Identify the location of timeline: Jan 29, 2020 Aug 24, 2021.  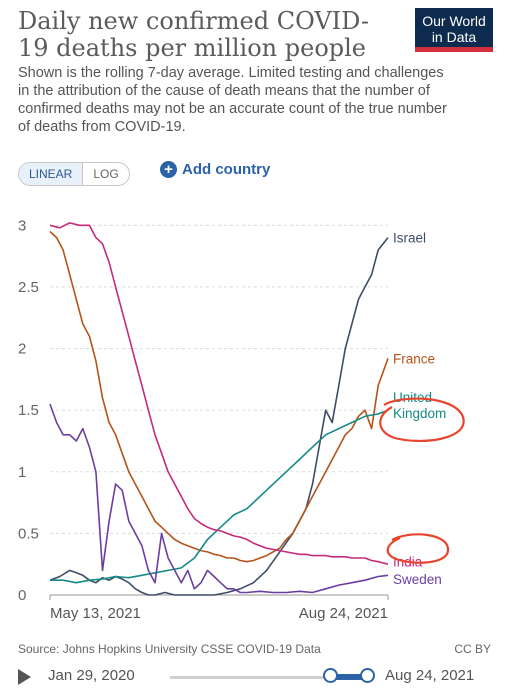
(258, 678).